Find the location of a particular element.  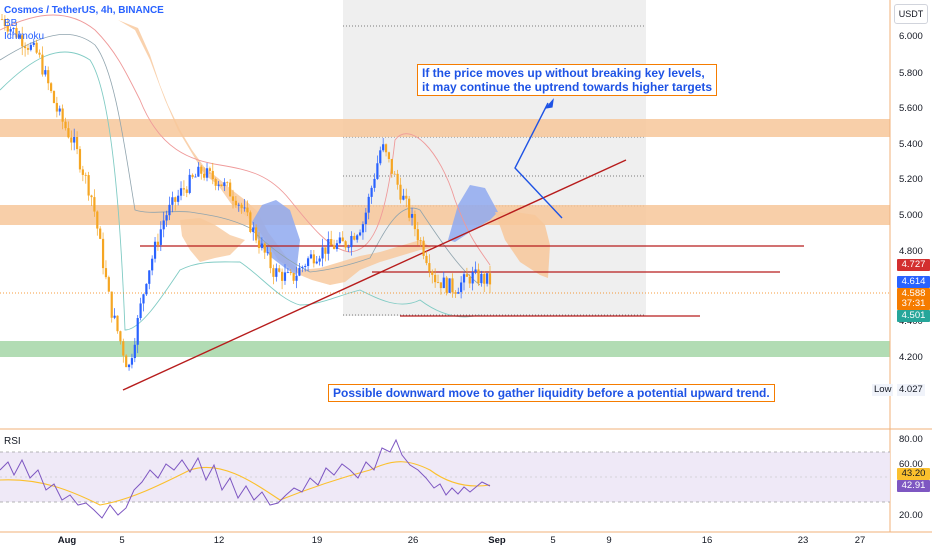

time-axis-label: 19 is located at coordinates (317, 540).